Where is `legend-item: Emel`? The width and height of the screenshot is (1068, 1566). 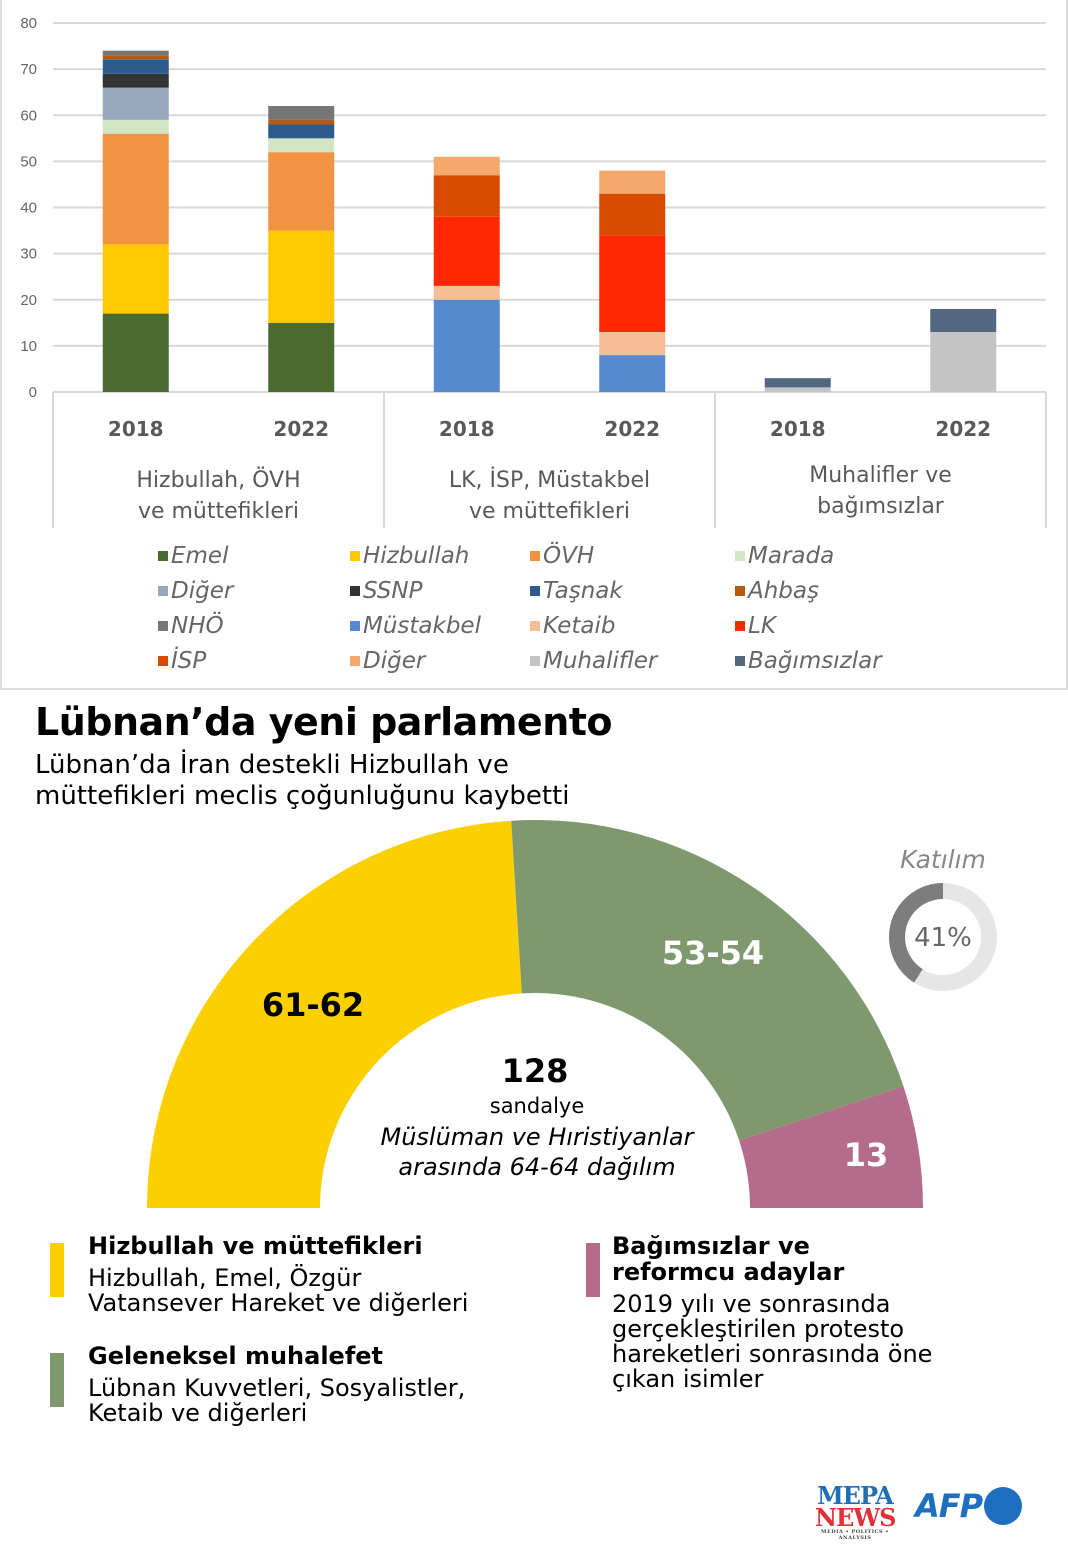 legend-item: Emel is located at coordinates (193, 556).